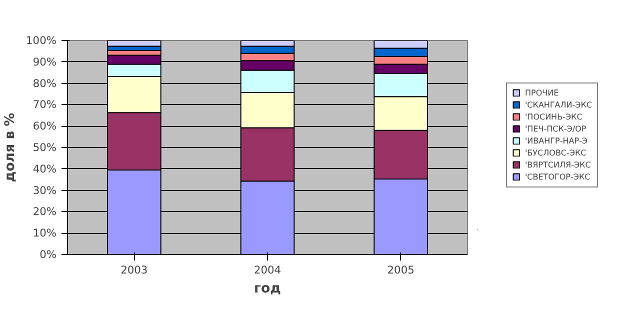  I want to click on y-tick-label: 20%, so click(44, 211).